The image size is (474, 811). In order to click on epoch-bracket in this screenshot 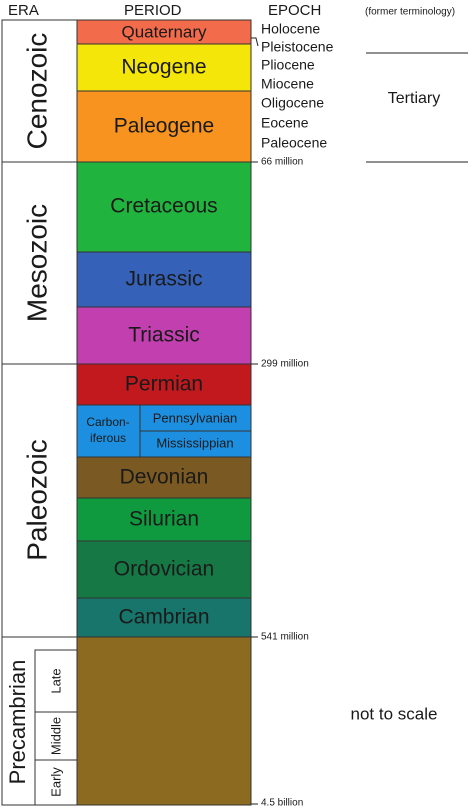, I will do `click(255, 42)`.